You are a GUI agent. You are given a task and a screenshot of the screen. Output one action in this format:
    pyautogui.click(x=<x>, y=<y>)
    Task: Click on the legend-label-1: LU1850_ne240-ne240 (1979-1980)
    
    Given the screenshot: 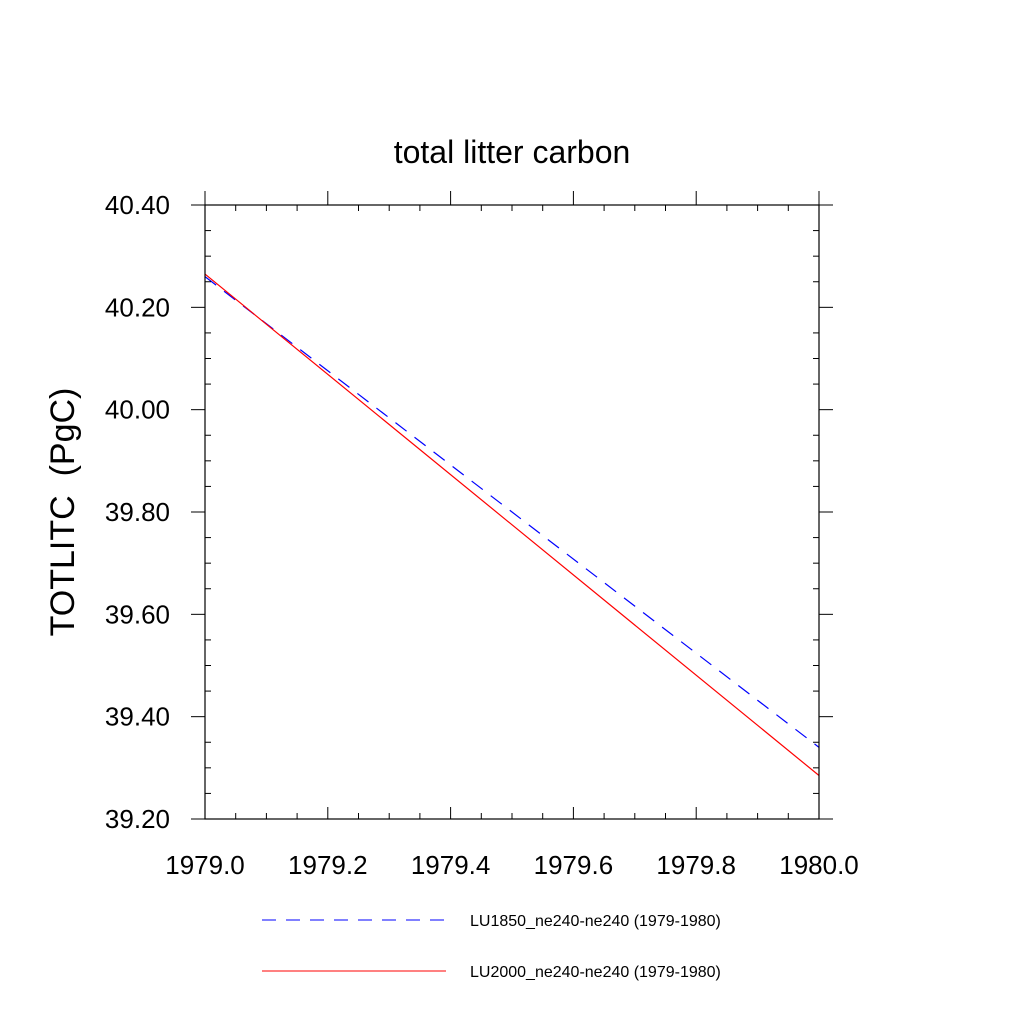 What is the action you would take?
    pyautogui.click(x=595, y=921)
    